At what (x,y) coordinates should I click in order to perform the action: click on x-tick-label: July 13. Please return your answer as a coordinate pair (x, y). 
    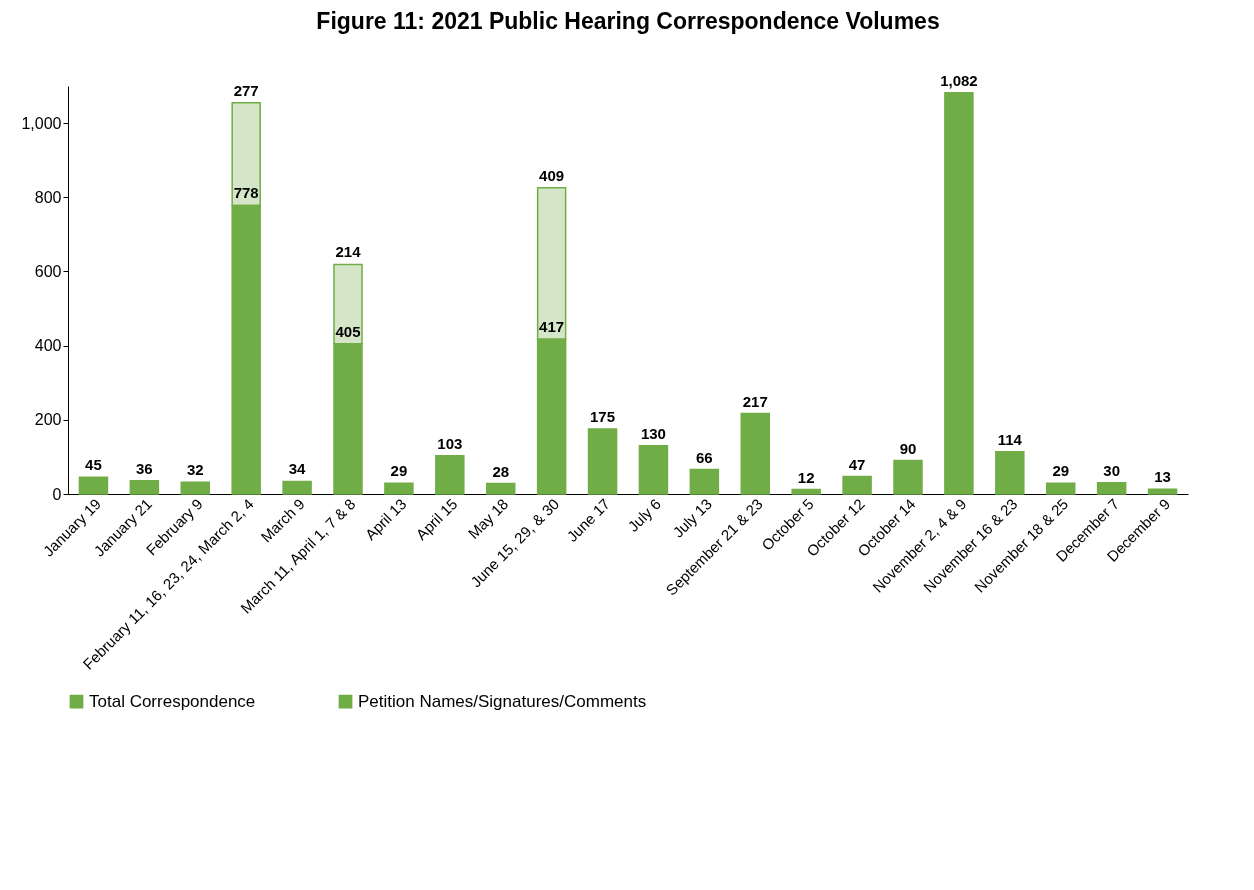
    Looking at the image, I should click on (692, 518).